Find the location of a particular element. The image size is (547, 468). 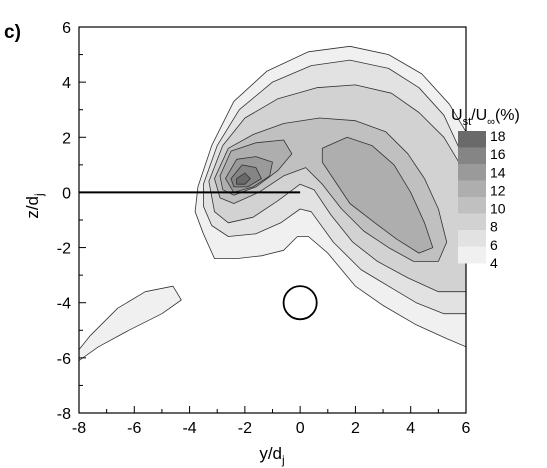

x-tick-label: 0 is located at coordinates (300, 428).